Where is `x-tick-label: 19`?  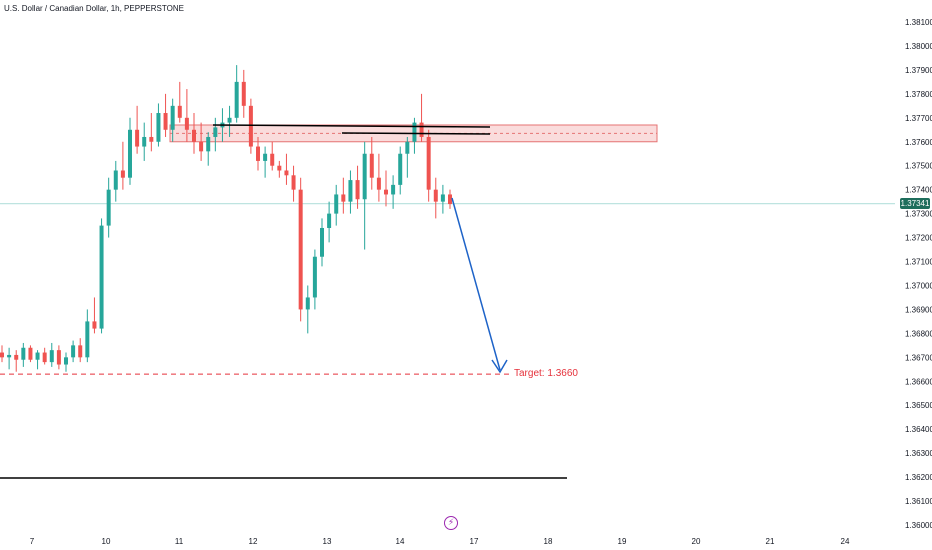 x-tick-label: 19 is located at coordinates (622, 541).